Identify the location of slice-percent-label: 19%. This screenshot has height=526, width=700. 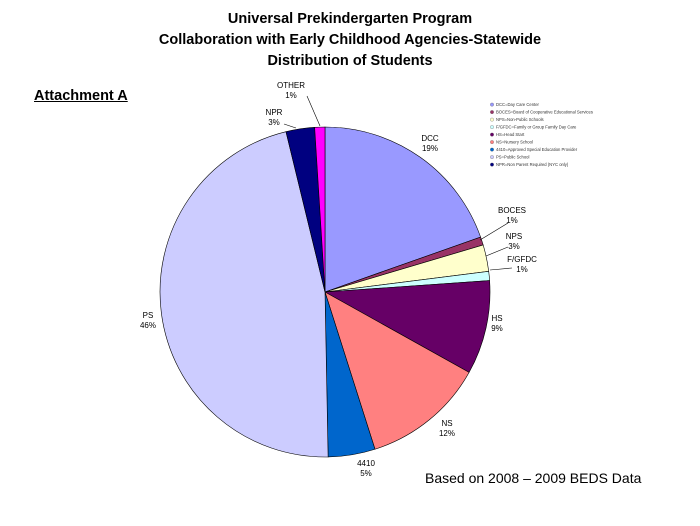
(430, 148).